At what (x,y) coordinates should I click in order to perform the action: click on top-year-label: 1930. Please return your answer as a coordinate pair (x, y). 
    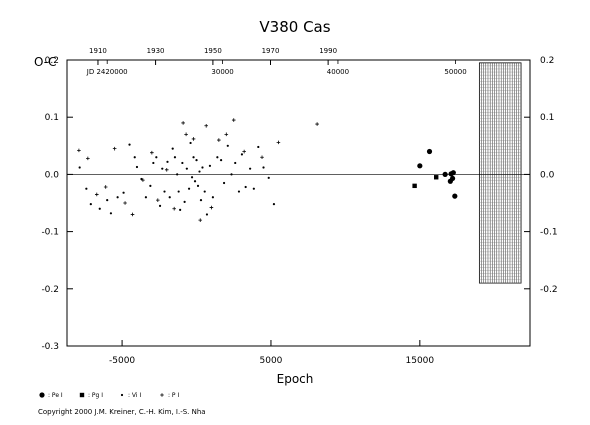
    Looking at the image, I should click on (156, 51).